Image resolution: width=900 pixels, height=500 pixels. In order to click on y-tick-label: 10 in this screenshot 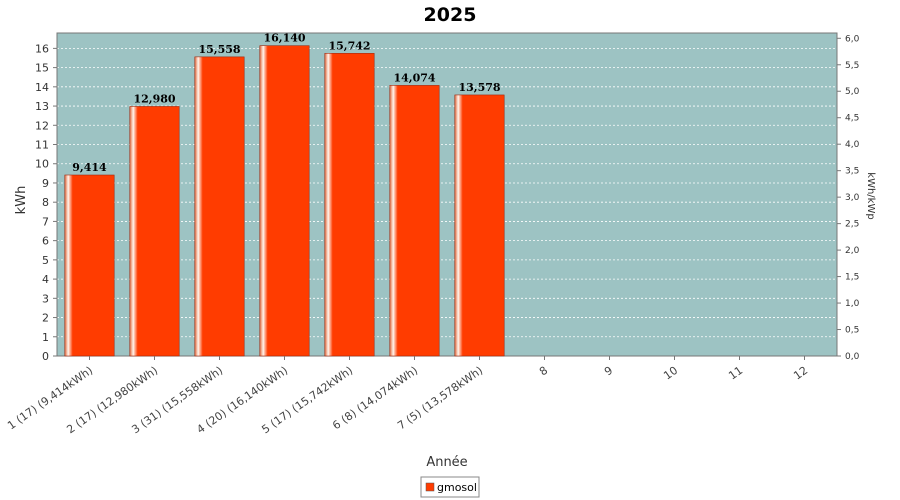, I will do `click(42, 164)`.